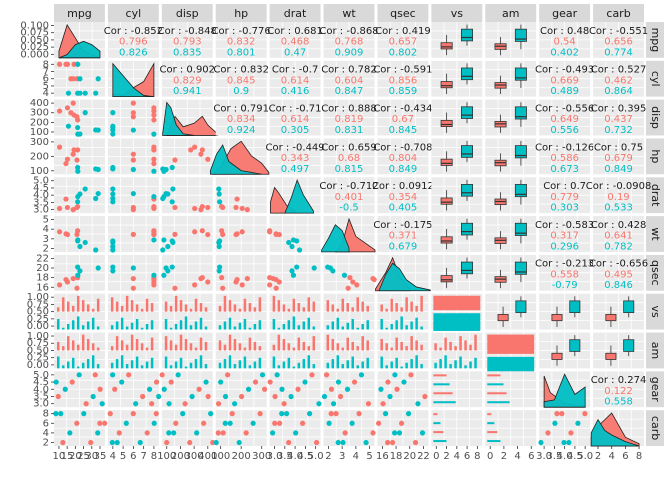 This screenshot has width=672, height=480. I want to click on correlation-group_0: 0.641, so click(618, 236).